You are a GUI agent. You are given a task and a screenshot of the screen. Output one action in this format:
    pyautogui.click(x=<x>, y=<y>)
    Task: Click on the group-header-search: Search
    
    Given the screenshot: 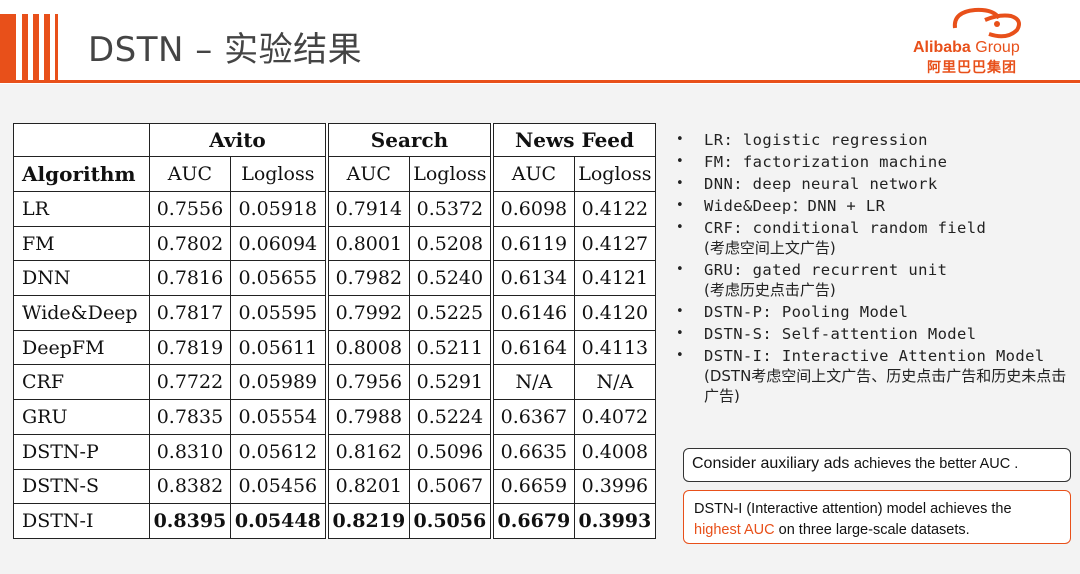 What is the action you would take?
    pyautogui.click(x=408, y=140)
    